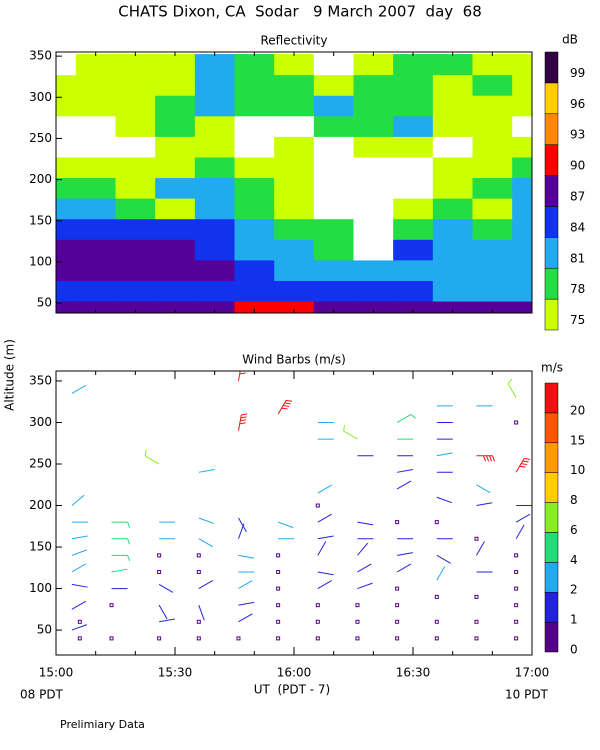 The width and height of the screenshot is (600, 750). What do you see at coordinates (577, 320) in the screenshot?
I see `colorbar-tick-label: 75` at bounding box center [577, 320].